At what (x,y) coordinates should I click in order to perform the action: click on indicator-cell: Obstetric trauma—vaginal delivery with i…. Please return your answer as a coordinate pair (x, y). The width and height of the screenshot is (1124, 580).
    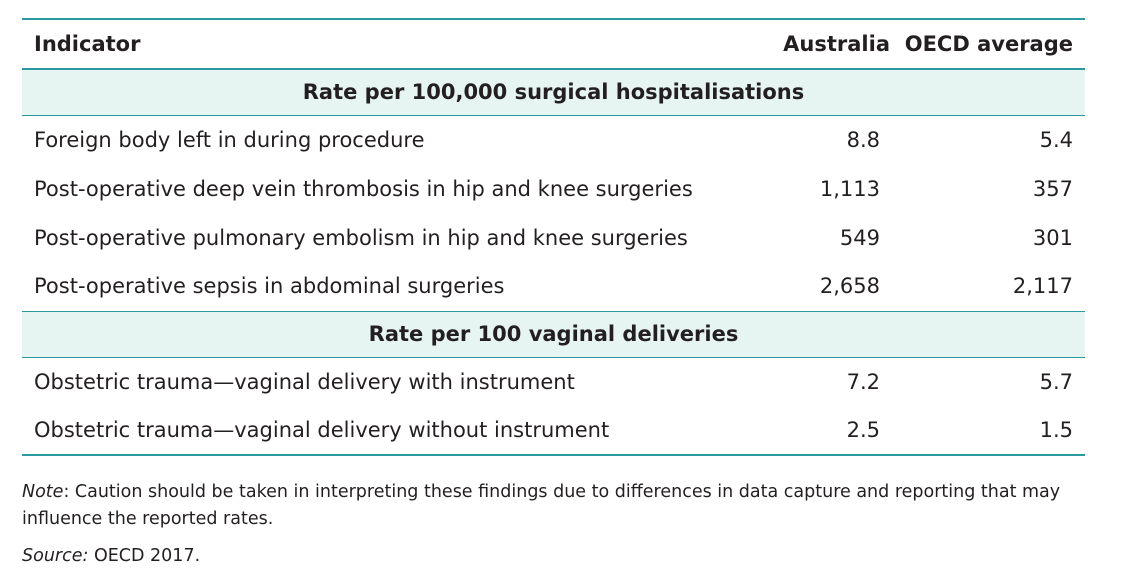
    Looking at the image, I should click on (304, 381).